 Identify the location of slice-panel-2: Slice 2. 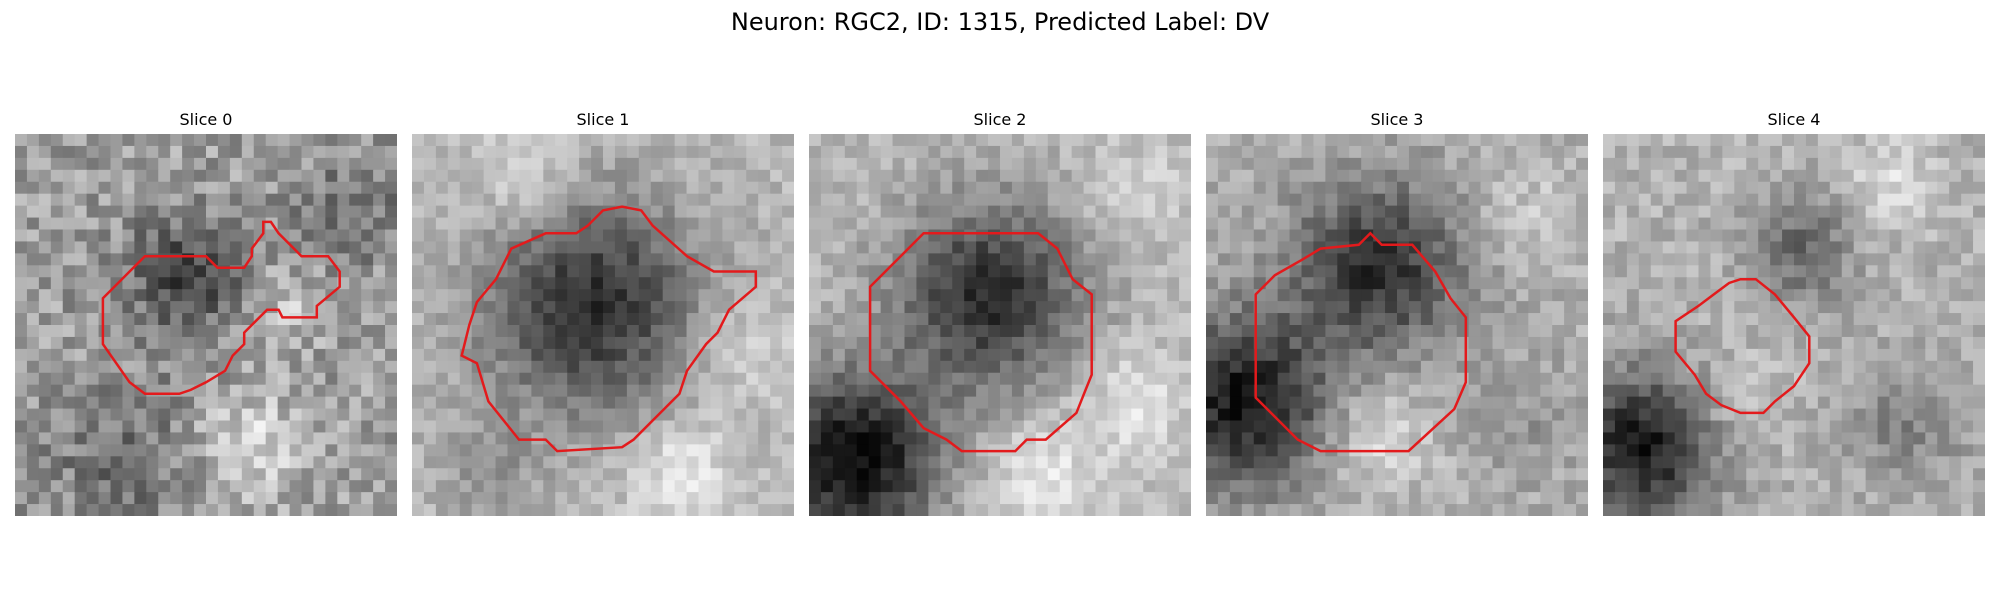
(1000, 313).